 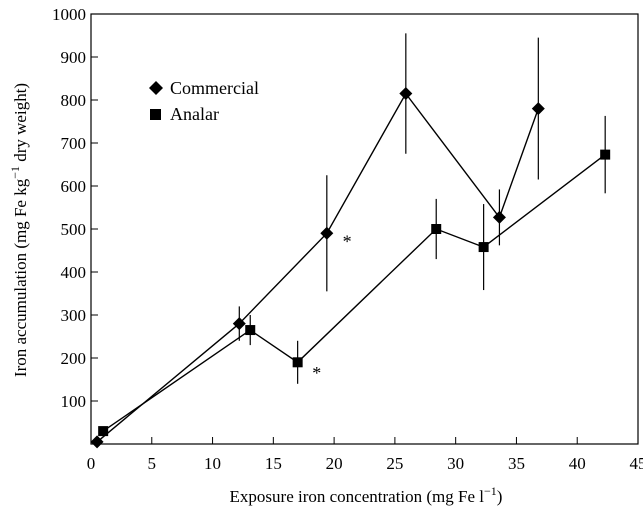 What do you see at coordinates (152, 463) in the screenshot?
I see `x-tick-label: 5` at bounding box center [152, 463].